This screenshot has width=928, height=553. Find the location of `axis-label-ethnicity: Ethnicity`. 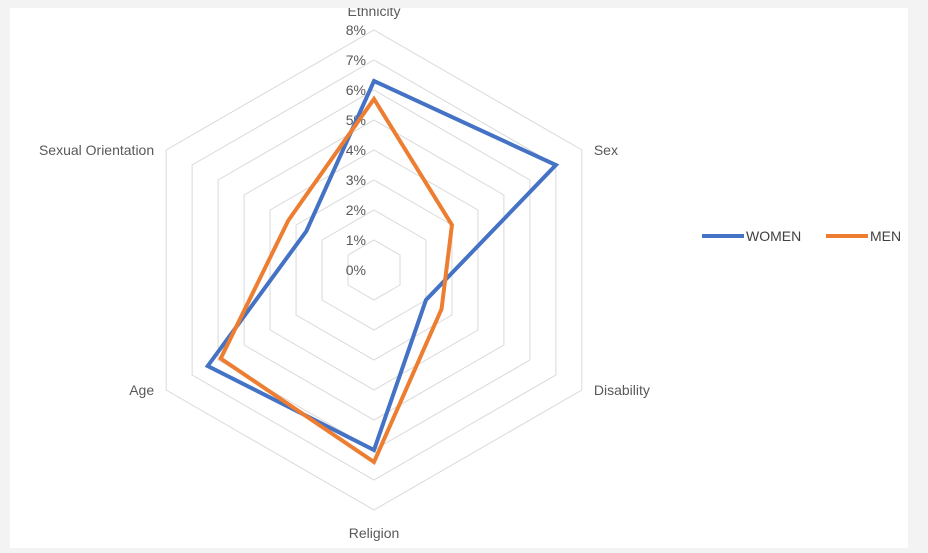

axis-label-ethnicity: Ethnicity is located at coordinates (374, 13).